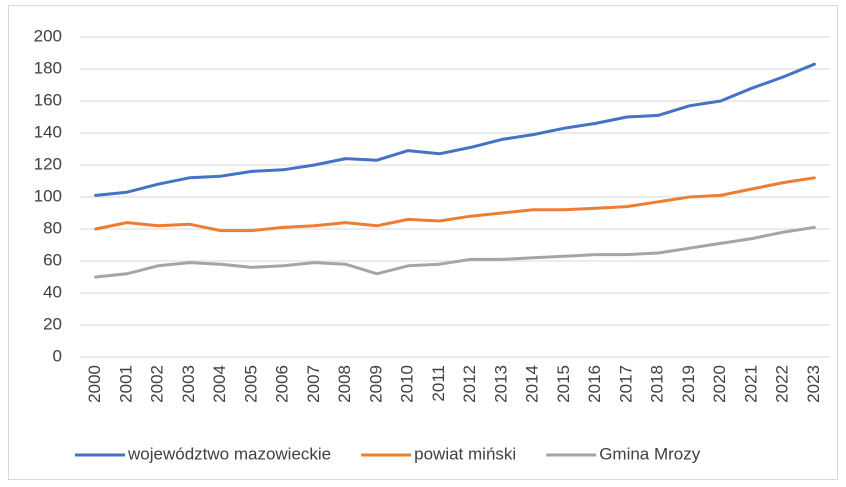  What do you see at coordinates (719, 384) in the screenshot?
I see `x-tick-label: 2020` at bounding box center [719, 384].